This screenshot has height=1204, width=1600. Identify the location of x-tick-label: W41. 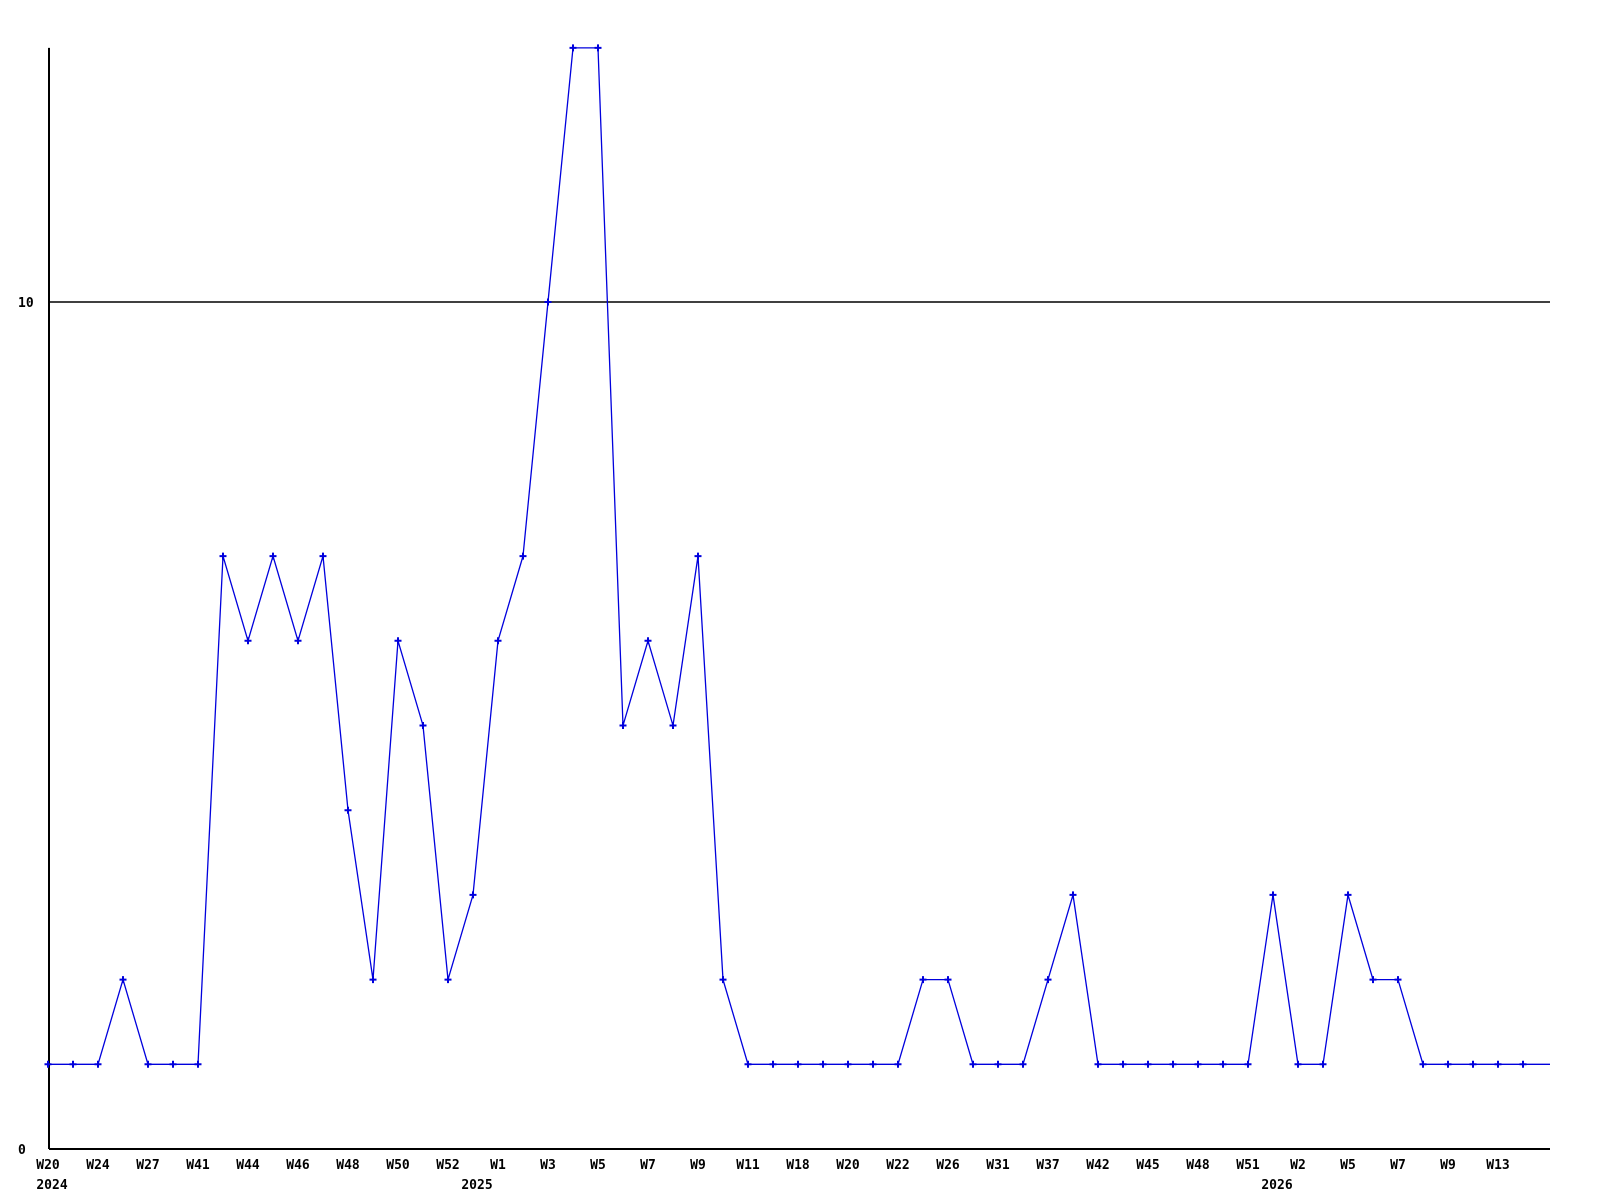
(198, 1165).